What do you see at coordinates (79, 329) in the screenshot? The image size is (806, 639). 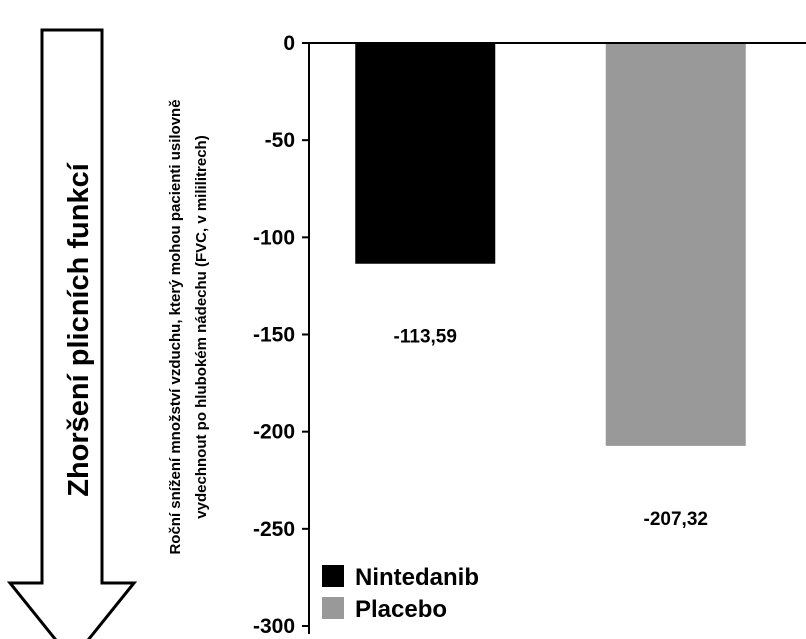 I see `arrow-label: Zhoršení plicních funkcí` at bounding box center [79, 329].